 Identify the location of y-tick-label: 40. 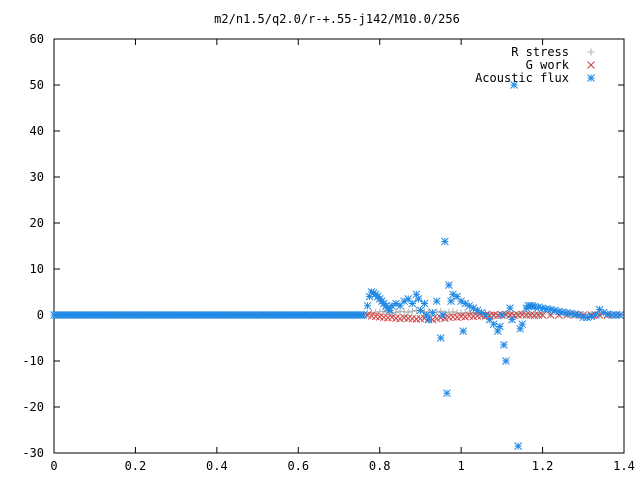
(37, 131).